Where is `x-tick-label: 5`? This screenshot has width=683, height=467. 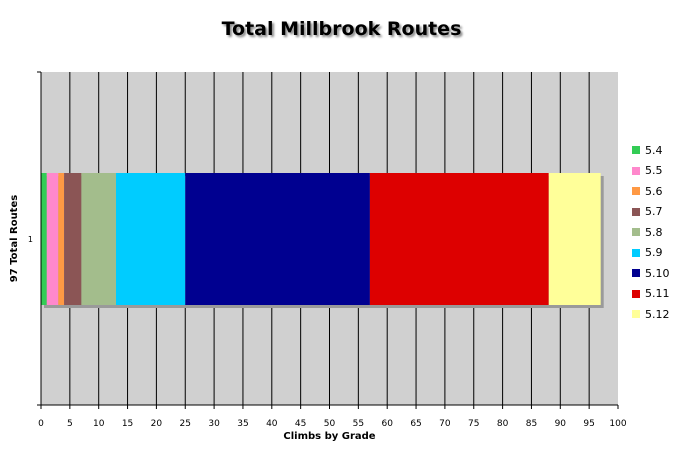 x-tick-label: 5 is located at coordinates (70, 424).